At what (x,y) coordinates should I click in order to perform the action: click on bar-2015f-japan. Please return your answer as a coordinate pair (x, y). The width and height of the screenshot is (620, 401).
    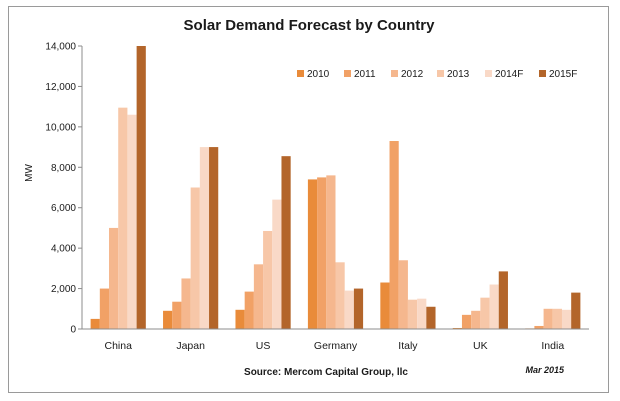
    Looking at the image, I should click on (214, 238).